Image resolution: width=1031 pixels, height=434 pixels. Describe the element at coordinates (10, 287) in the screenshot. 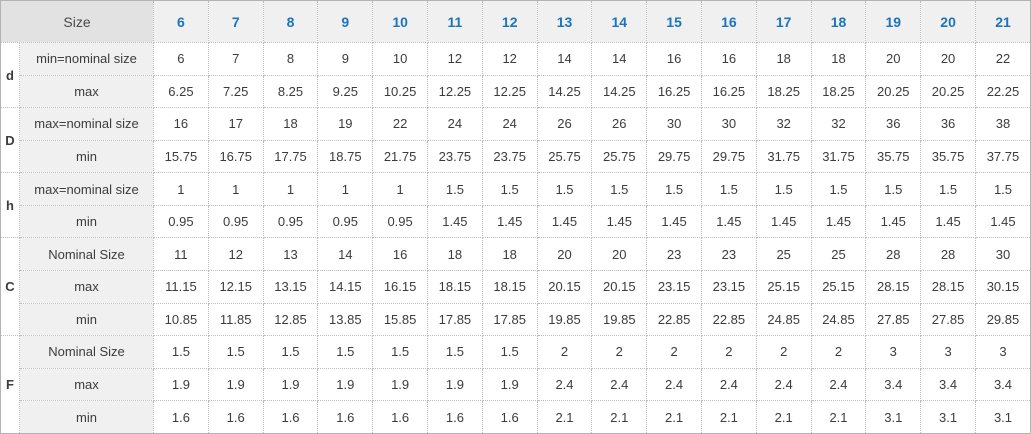

I see `group-letter-cell: C` at that location.